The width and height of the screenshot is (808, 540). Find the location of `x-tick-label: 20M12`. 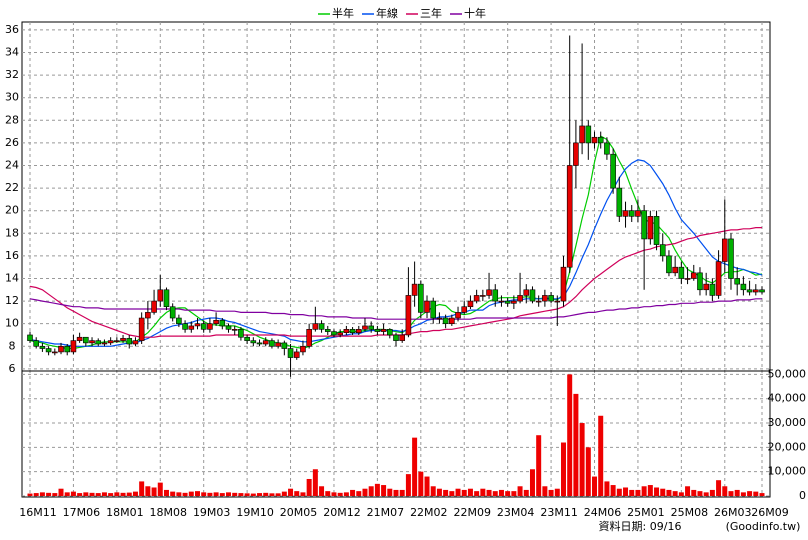

x-tick-label: 20M12 is located at coordinates (342, 512).